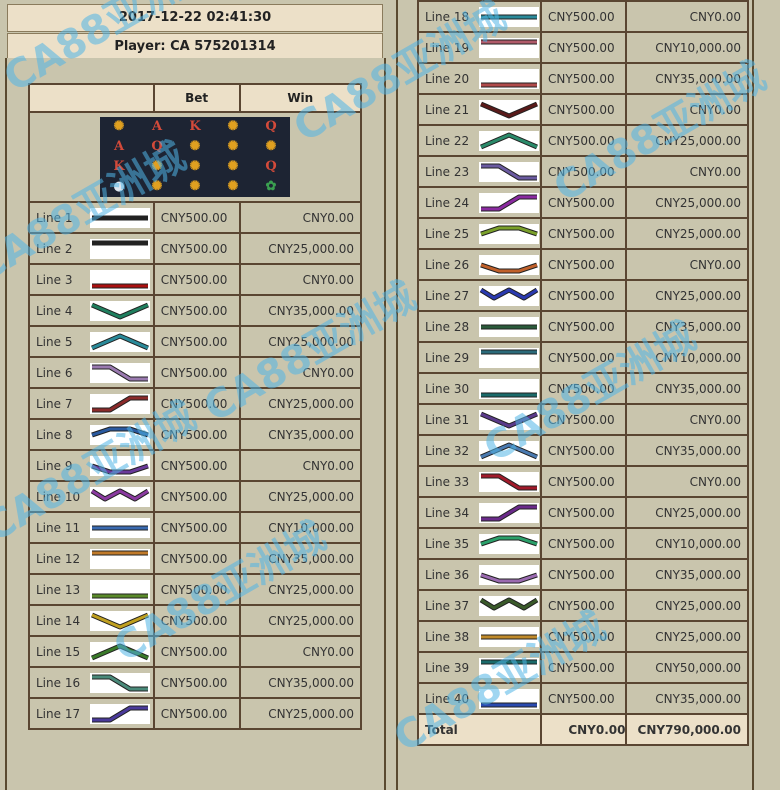 The width and height of the screenshot is (780, 790). I want to click on line-row: Line 1 CNY500.00 CNY0.00, so click(195, 217).